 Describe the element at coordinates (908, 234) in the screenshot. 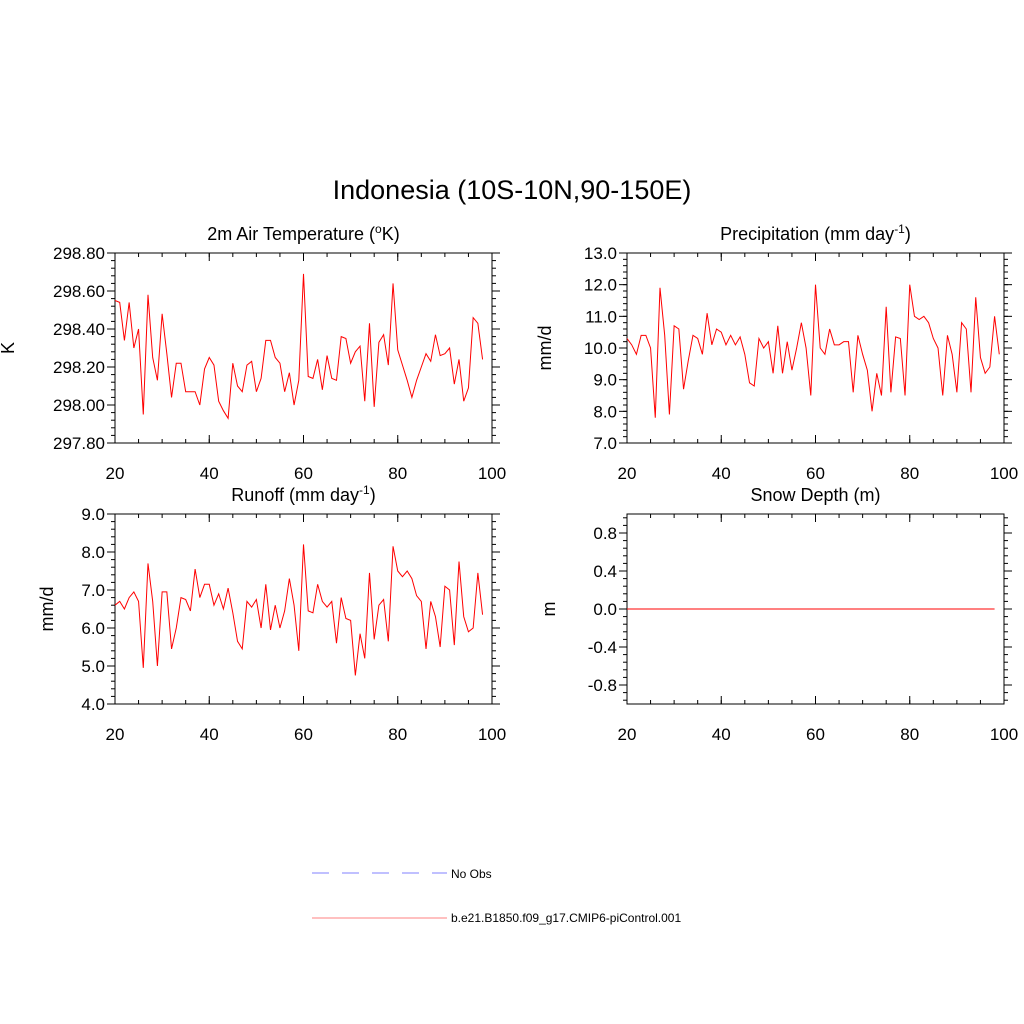

I see `chart1-title-suffix: )` at that location.